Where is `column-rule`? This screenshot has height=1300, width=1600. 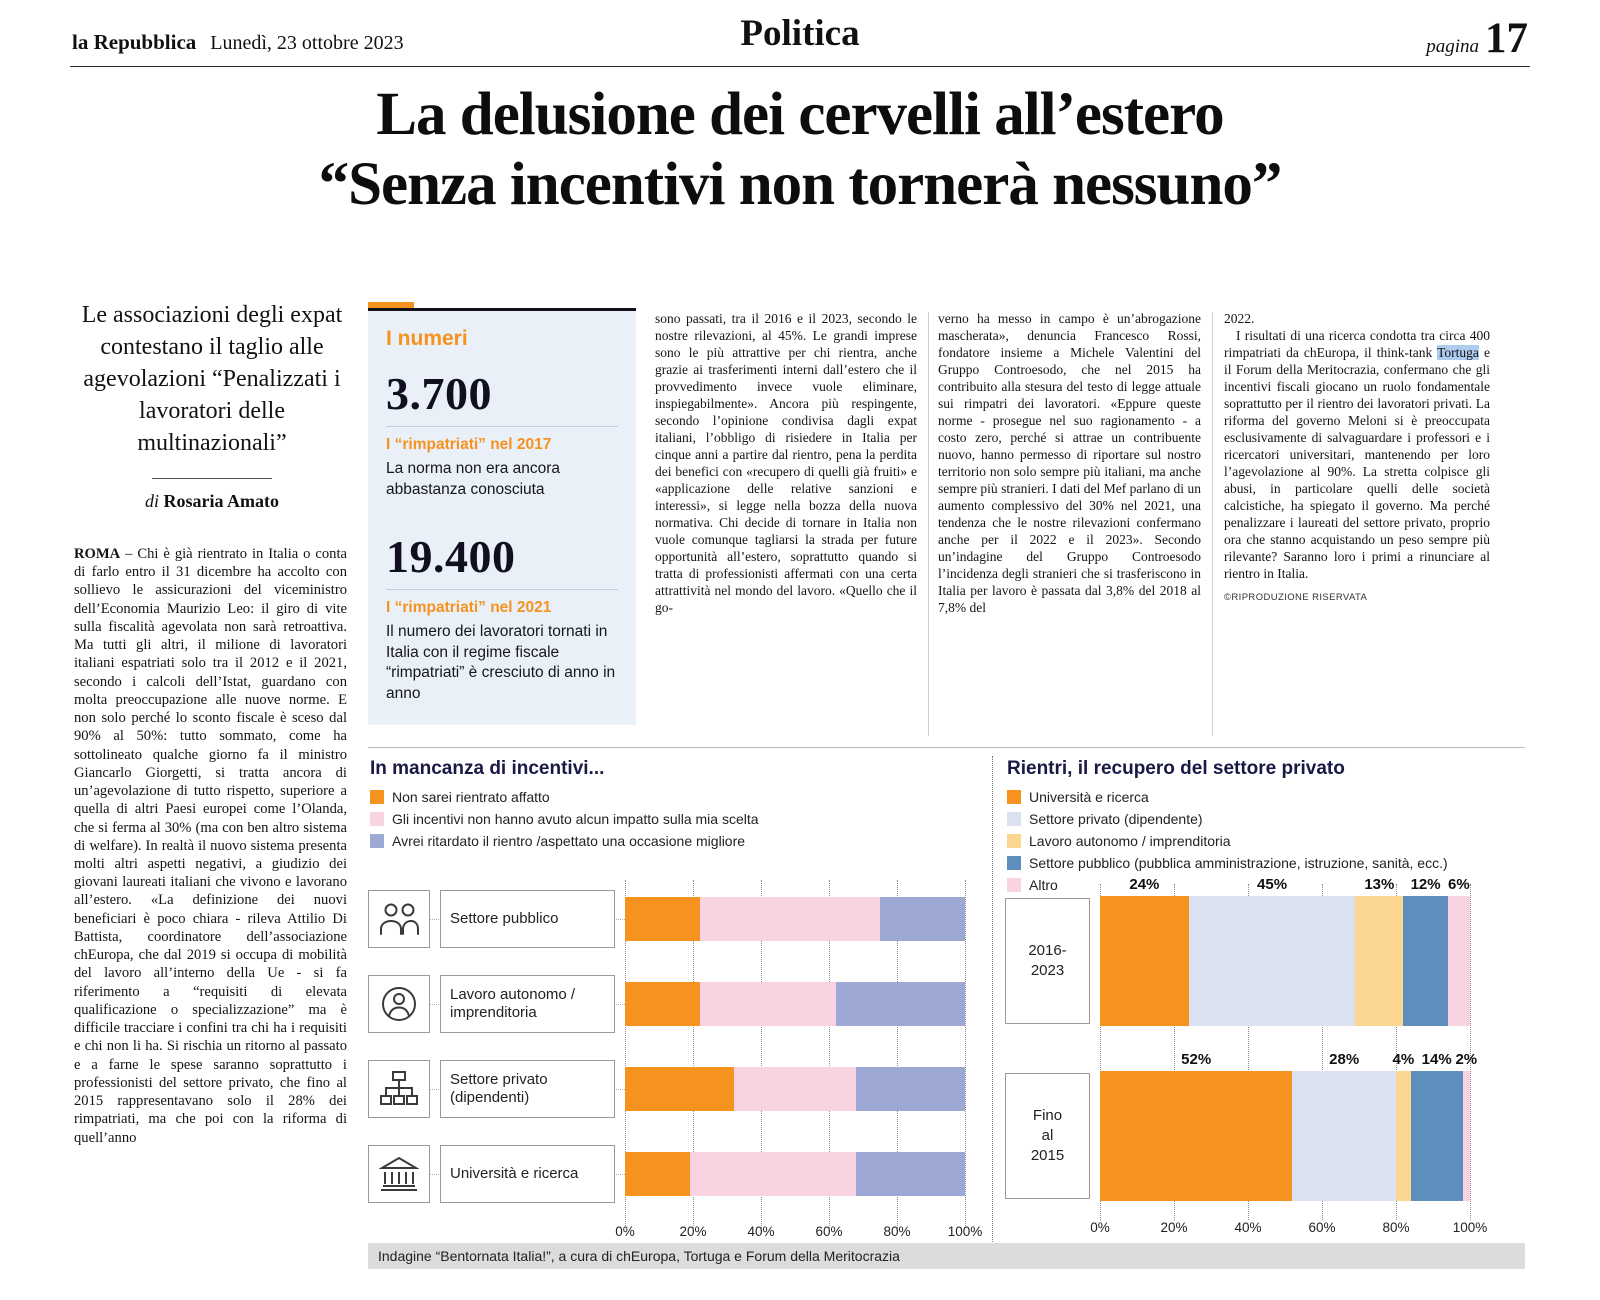 column-rule is located at coordinates (1212, 524).